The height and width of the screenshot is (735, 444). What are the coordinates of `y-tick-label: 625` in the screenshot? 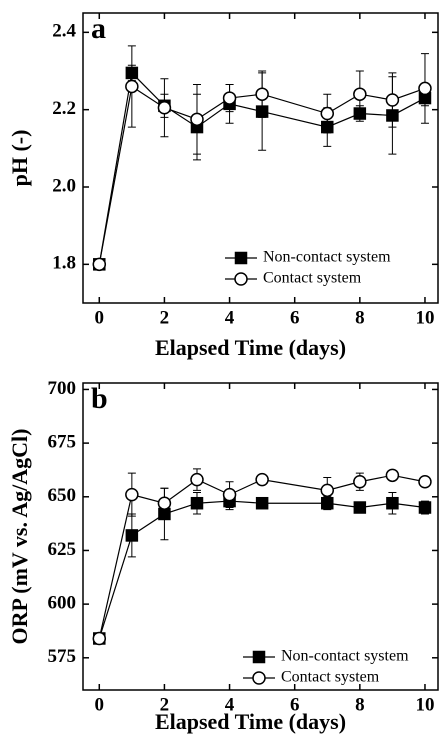 It's located at (62, 549).